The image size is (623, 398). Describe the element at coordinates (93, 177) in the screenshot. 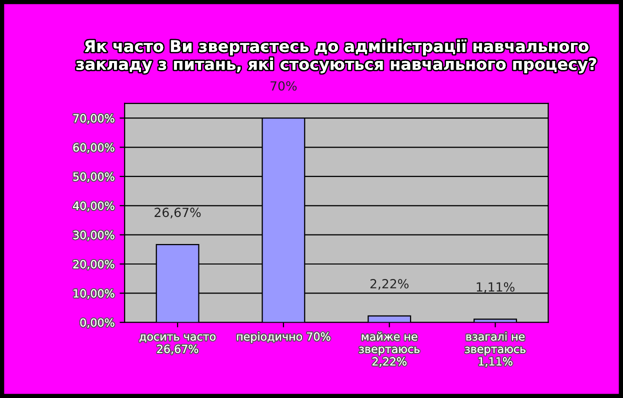

I see `y-tick-label: 50,00%` at that location.